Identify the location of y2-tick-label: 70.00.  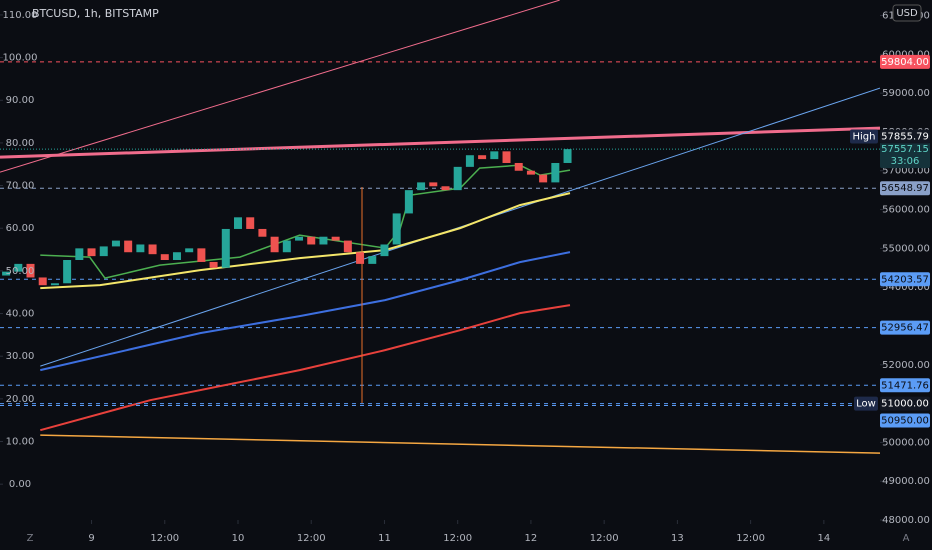
(20, 186).